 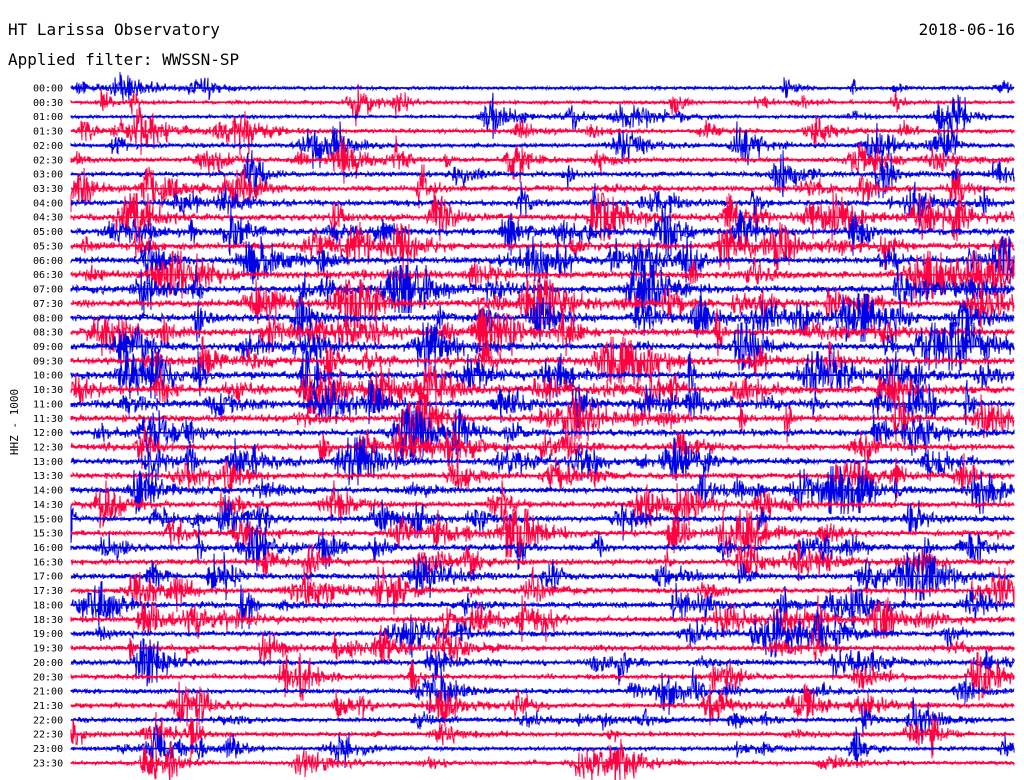 What do you see at coordinates (48, 132) in the screenshot?
I see `time-label: 01:30` at bounding box center [48, 132].